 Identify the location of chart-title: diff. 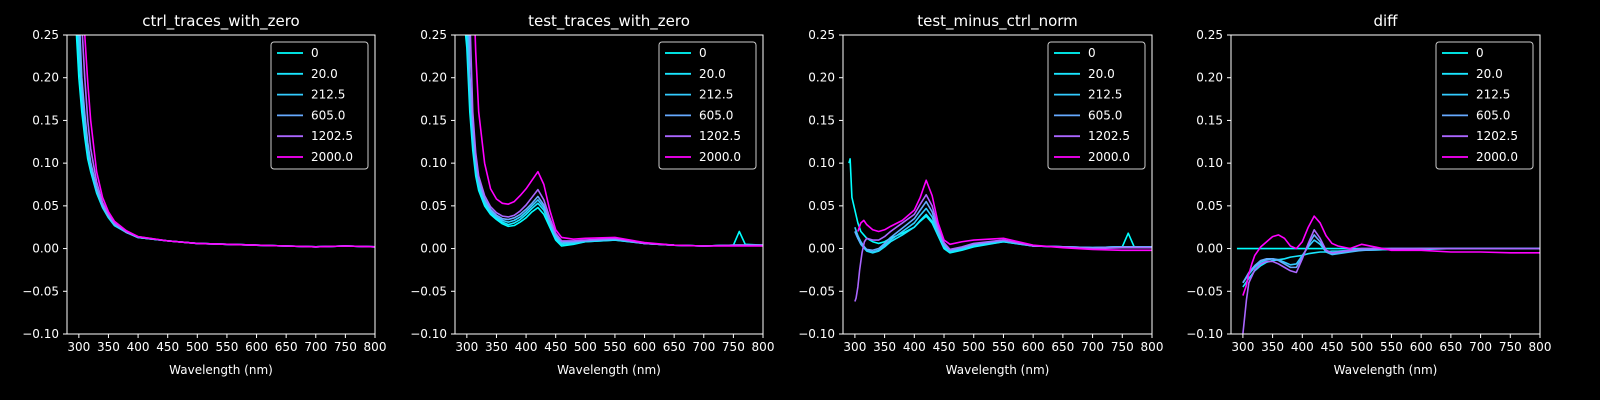
(1385, 21).